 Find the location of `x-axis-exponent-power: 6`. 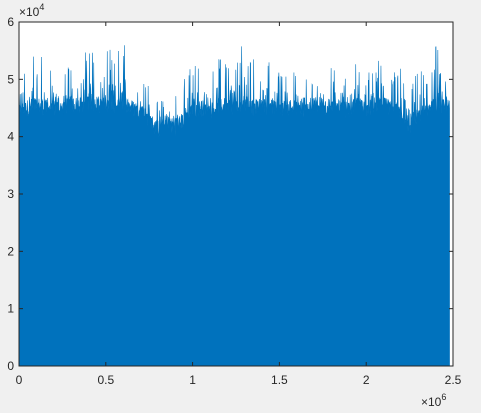

x-axis-exponent-power: 6 is located at coordinates (443, 397).